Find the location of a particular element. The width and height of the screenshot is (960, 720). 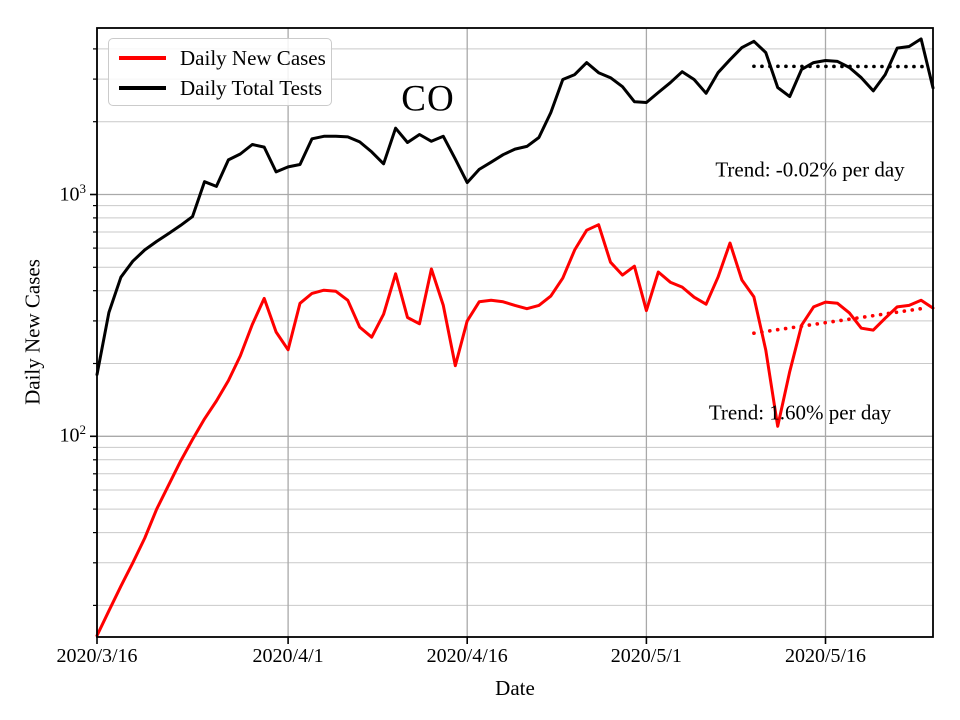

legend-line-swatch-black is located at coordinates (142, 88).